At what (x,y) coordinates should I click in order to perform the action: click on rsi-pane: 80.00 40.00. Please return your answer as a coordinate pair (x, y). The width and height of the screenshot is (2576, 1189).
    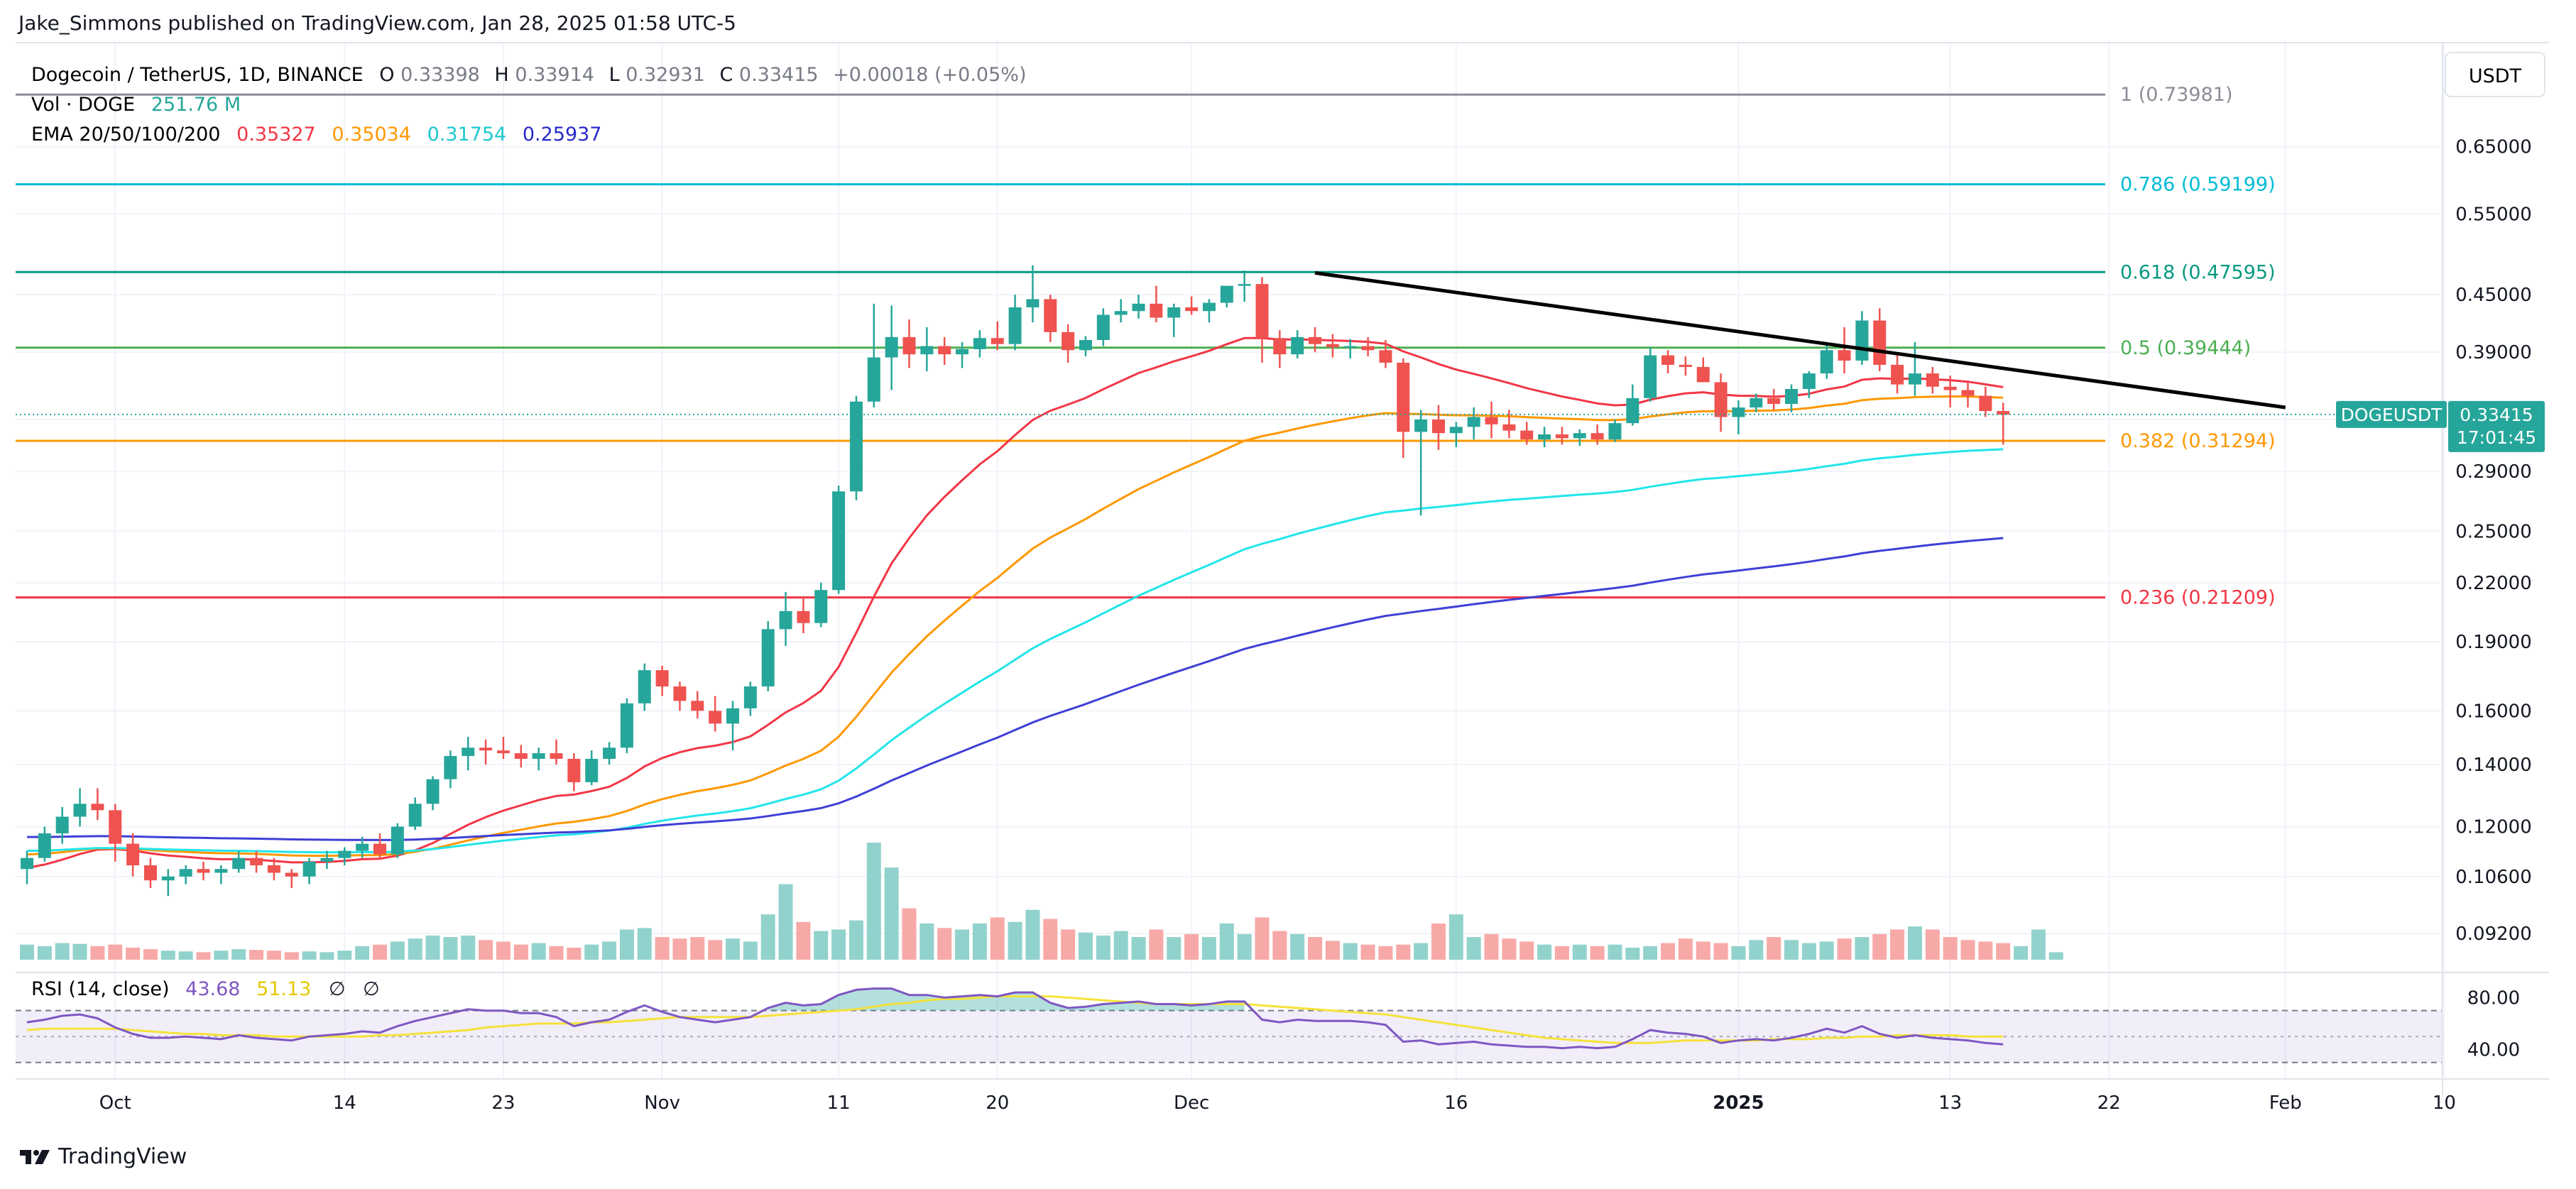
    Looking at the image, I should click on (1268, 1025).